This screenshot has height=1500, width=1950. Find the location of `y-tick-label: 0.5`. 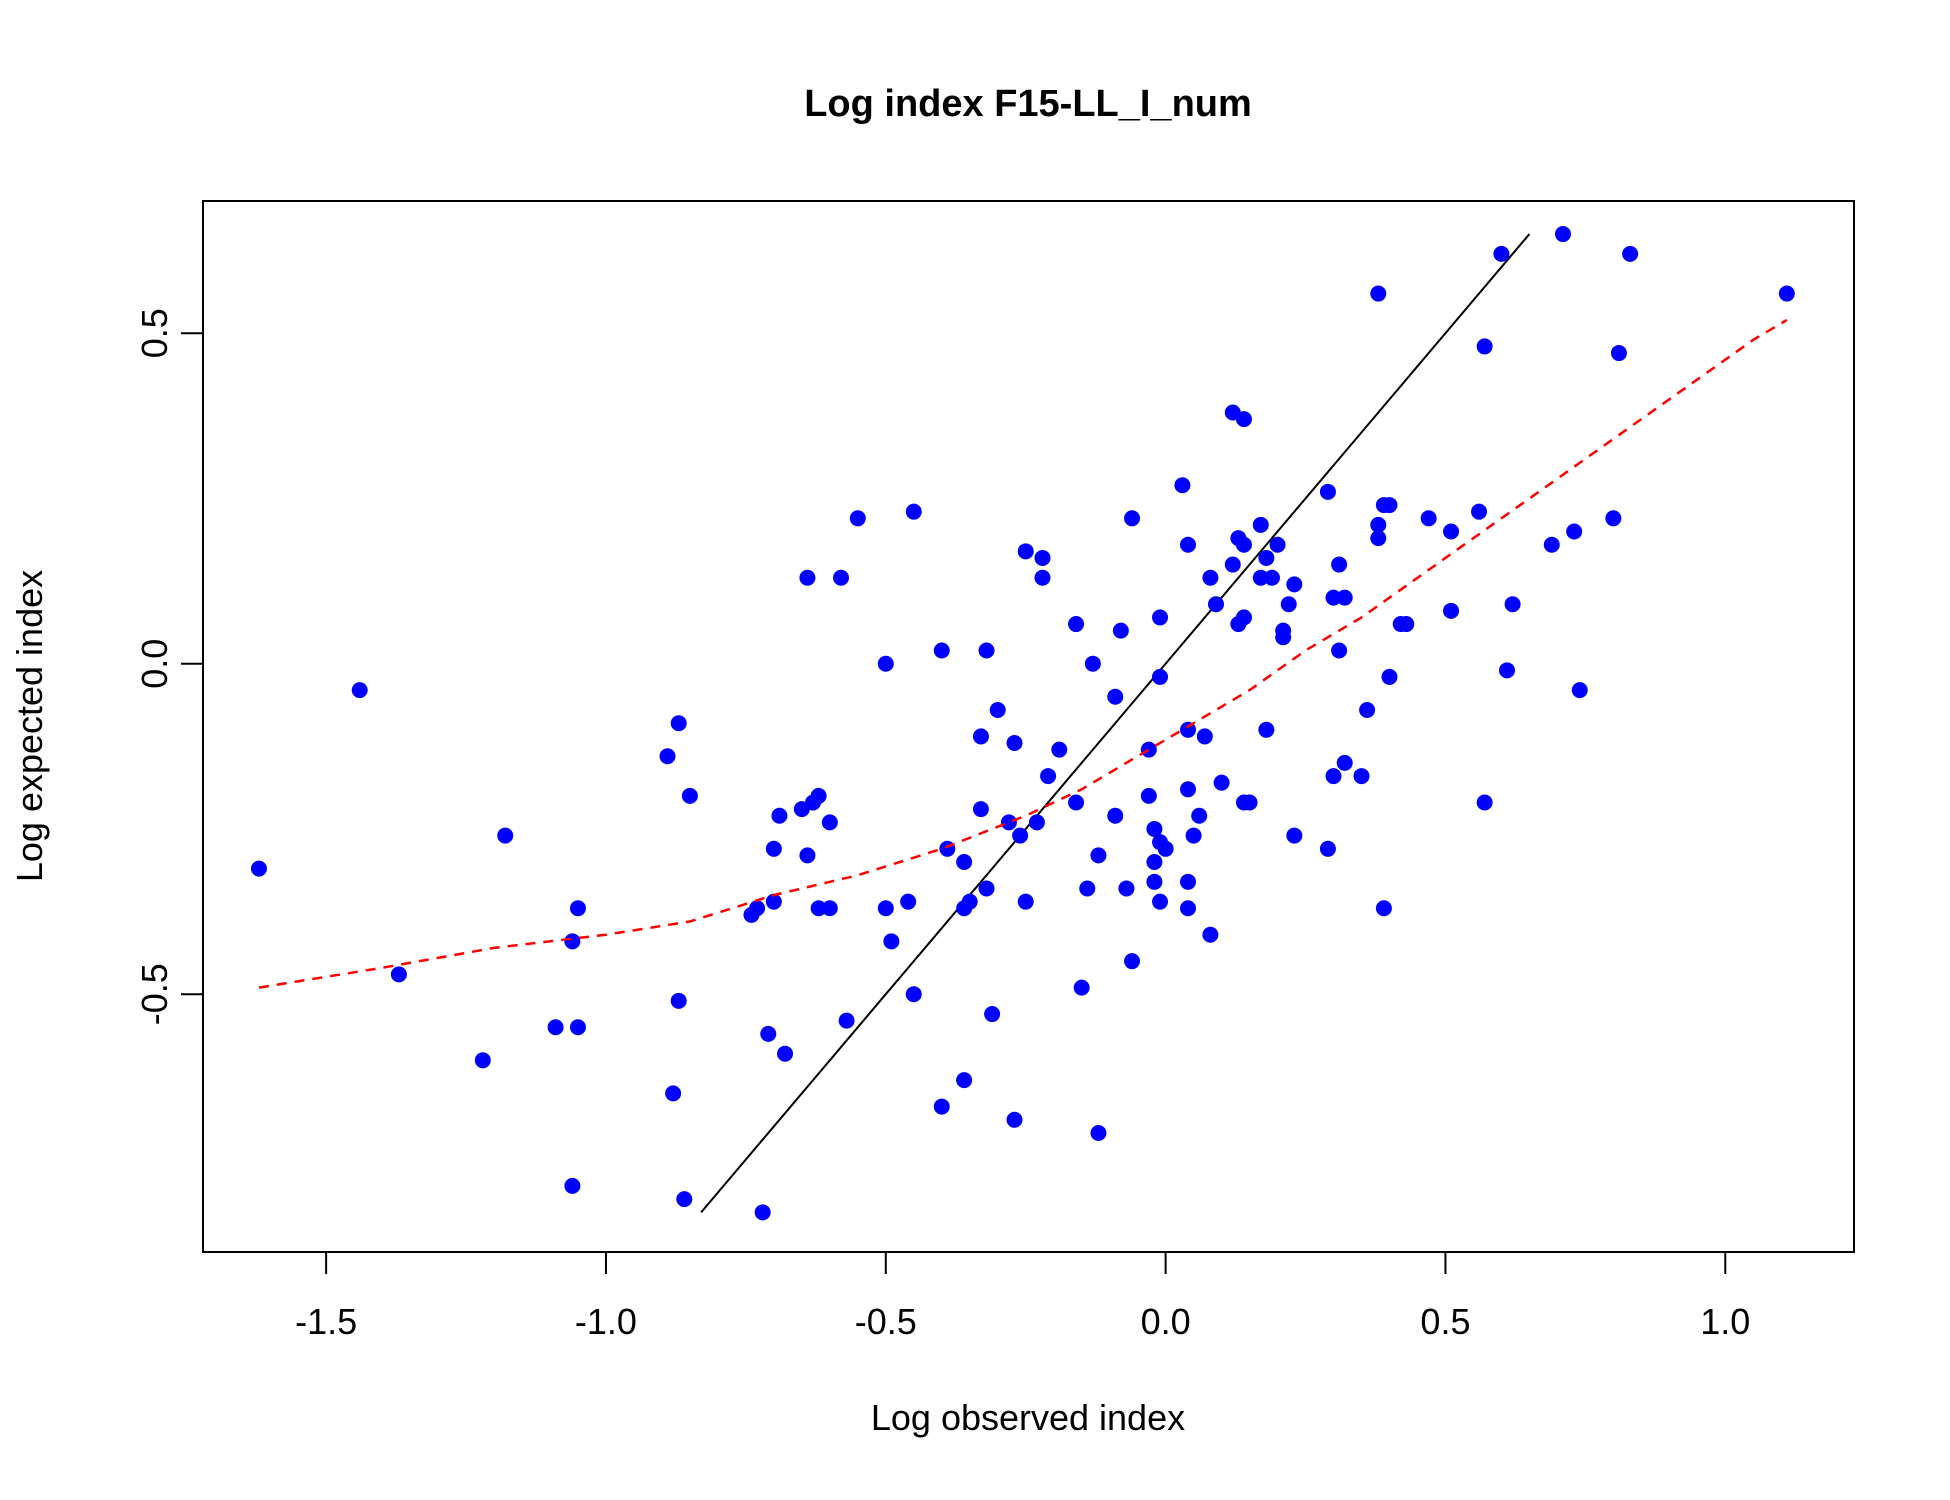

y-tick-label: 0.5 is located at coordinates (154, 333).